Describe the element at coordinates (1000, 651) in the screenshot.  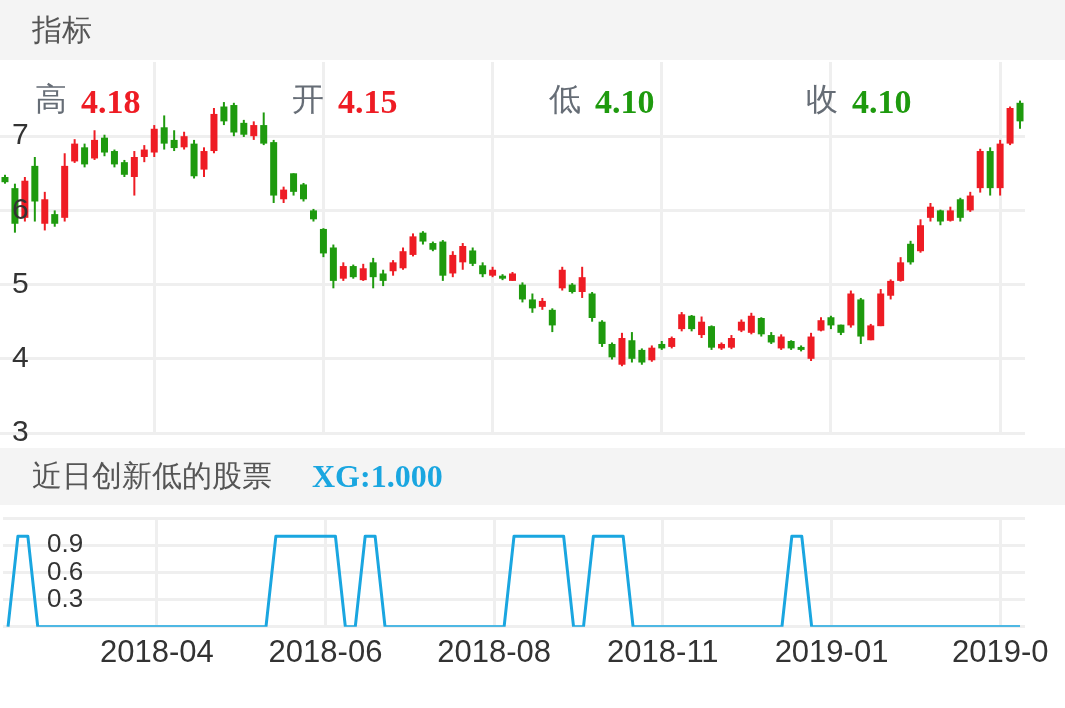
I see `x-tick-label: 2019-0` at that location.